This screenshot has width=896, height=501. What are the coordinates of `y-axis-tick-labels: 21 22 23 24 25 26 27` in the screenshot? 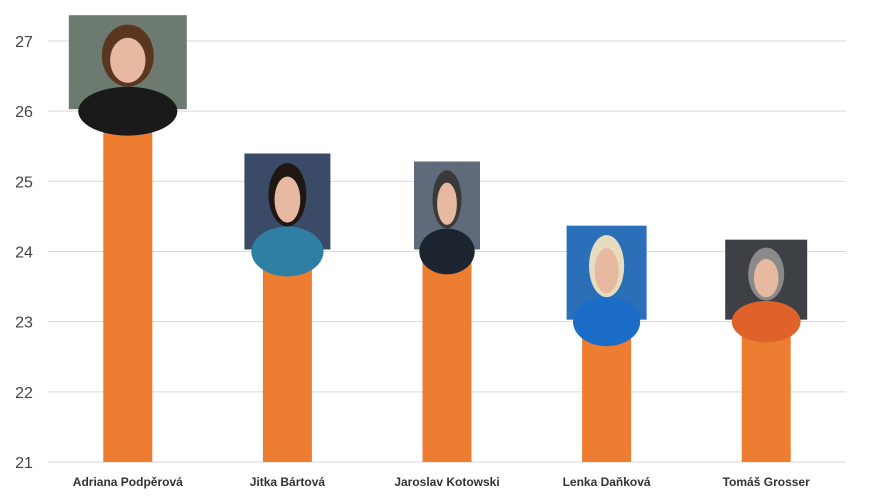 It's located at (24, 253).